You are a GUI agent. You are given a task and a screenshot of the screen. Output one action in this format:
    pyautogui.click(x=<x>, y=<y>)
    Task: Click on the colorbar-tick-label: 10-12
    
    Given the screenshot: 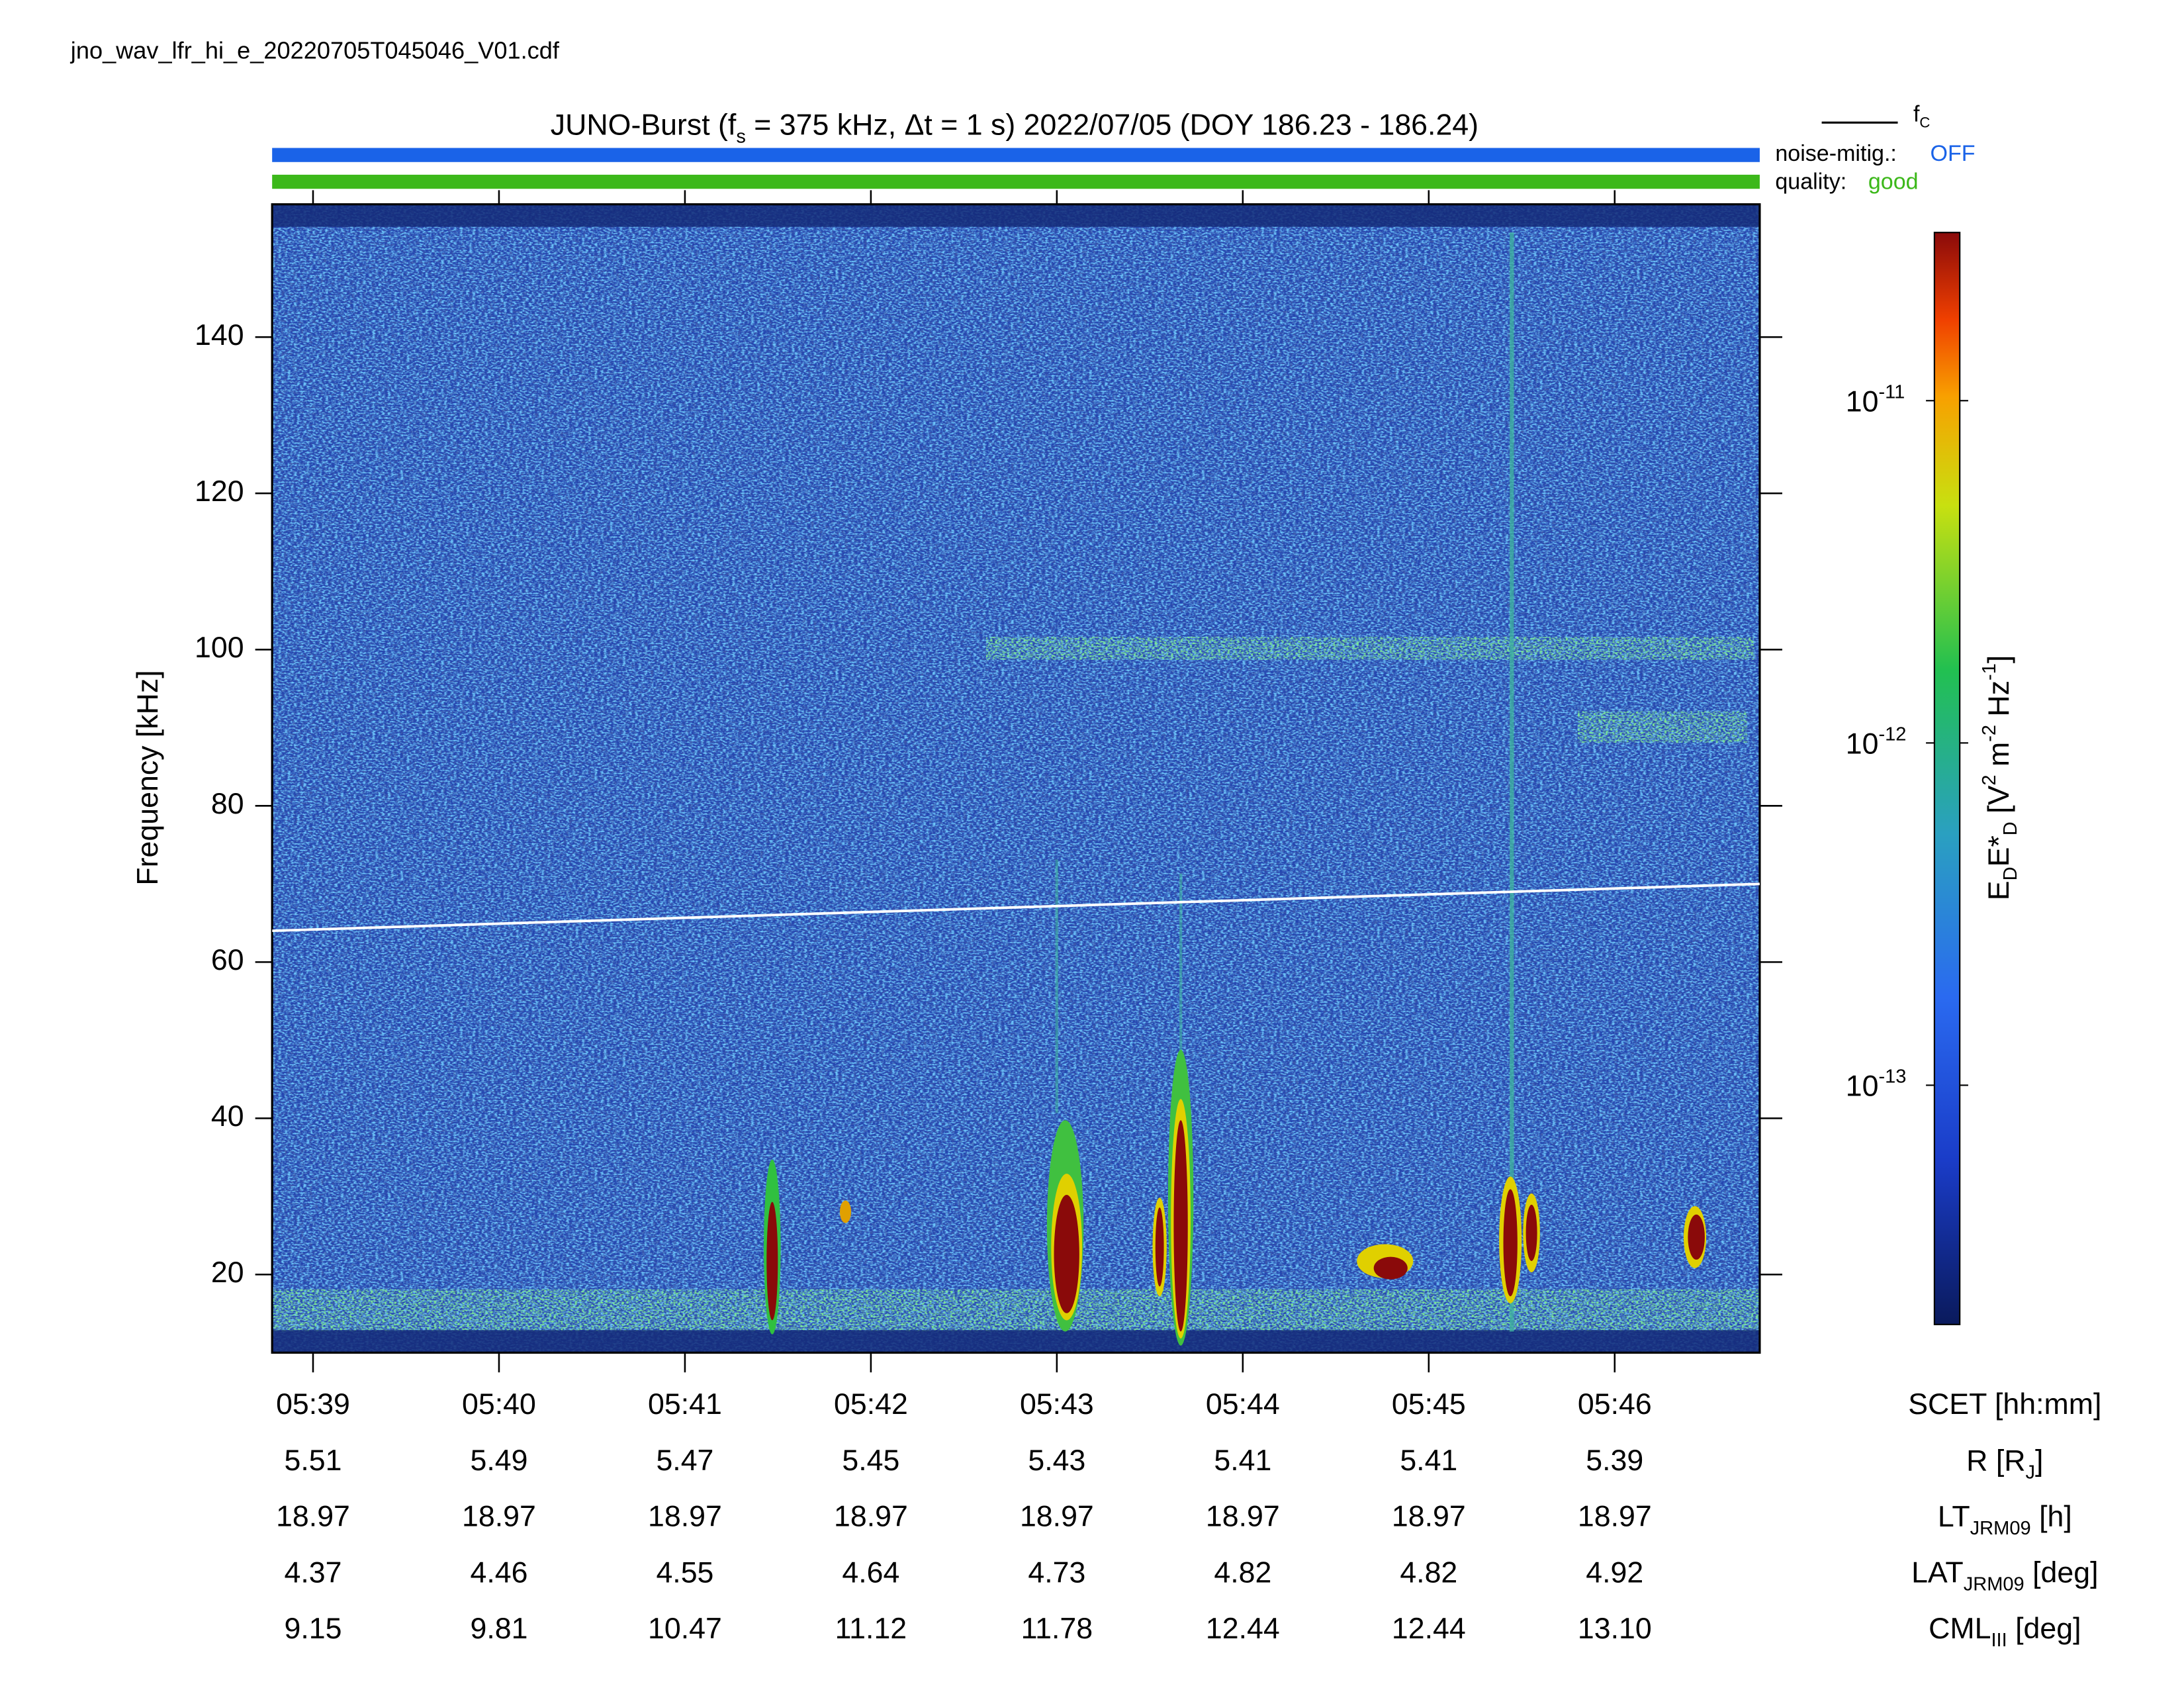 What is the action you would take?
    pyautogui.click(x=1877, y=742)
    